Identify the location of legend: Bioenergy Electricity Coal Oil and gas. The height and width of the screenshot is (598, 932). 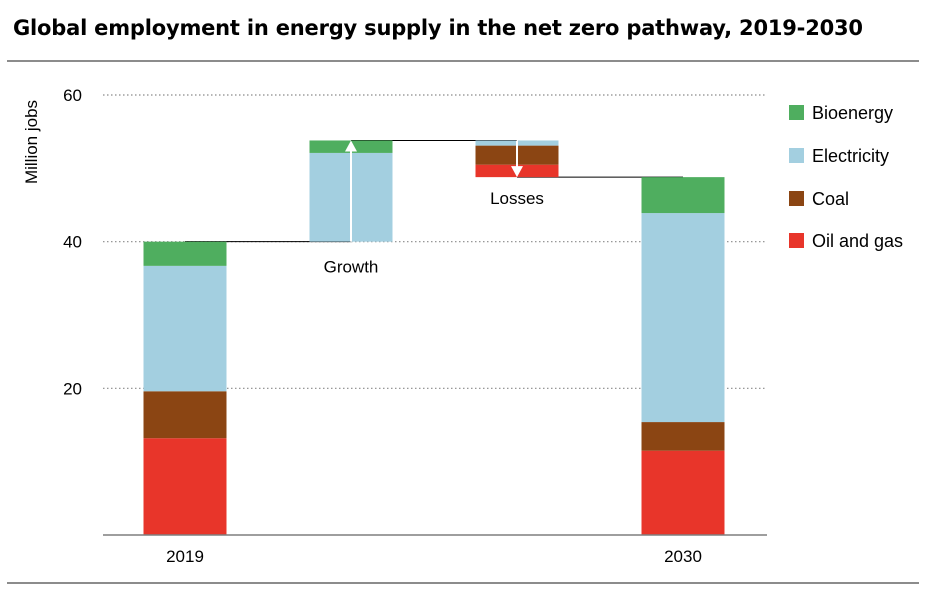
(846, 177).